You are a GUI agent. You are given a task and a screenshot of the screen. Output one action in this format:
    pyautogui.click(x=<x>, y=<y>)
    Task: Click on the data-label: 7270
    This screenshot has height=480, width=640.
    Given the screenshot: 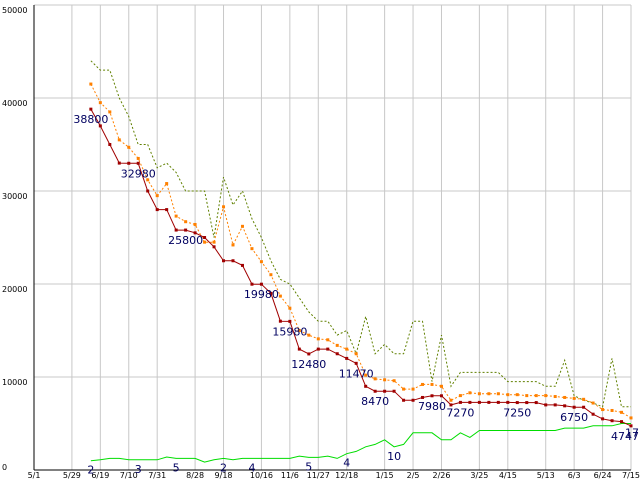 What is the action you would take?
    pyautogui.click(x=460, y=412)
    